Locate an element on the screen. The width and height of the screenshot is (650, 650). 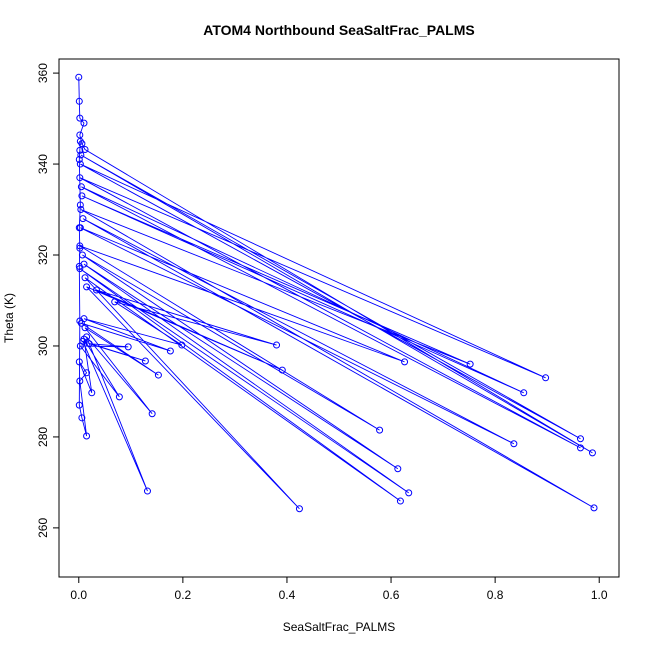
y-tick-label: 260 is located at coordinates (43, 528).